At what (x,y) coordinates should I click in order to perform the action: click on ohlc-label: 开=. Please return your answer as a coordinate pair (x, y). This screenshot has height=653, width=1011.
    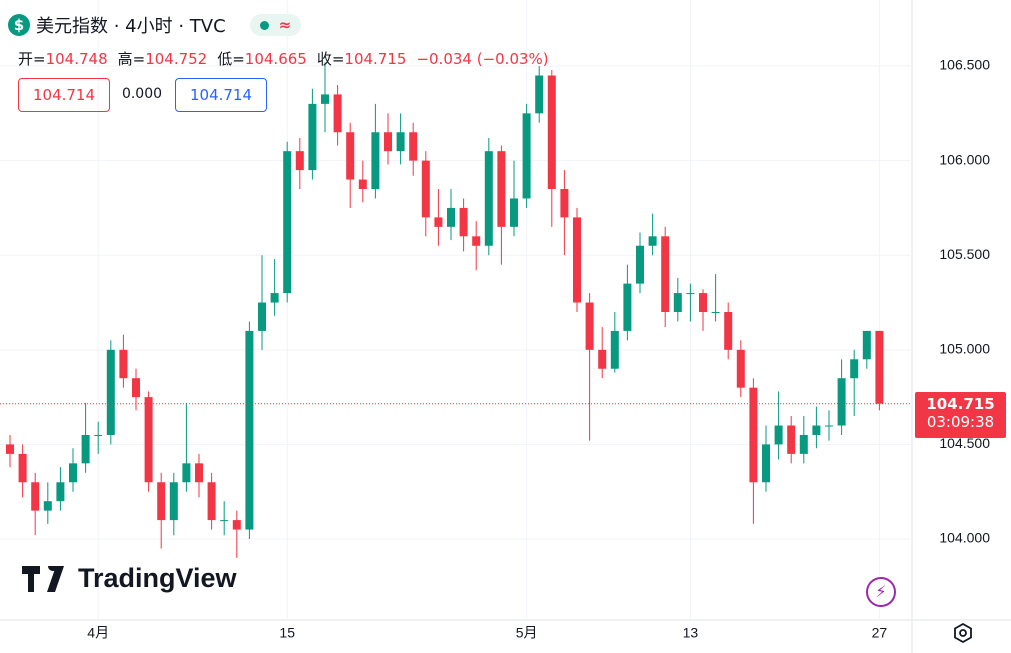
    Looking at the image, I should click on (32, 59).